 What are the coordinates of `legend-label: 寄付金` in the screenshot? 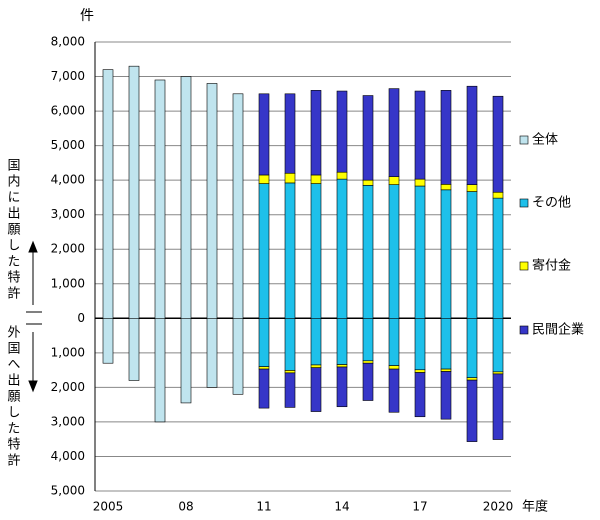 It's located at (551, 266).